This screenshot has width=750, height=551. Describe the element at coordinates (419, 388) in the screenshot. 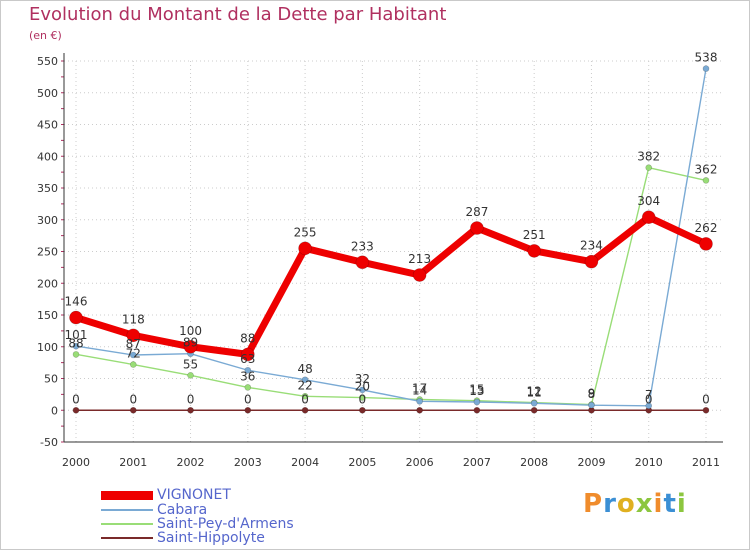

I see `data-label-saint-pey-d-armens: 17` at that location.